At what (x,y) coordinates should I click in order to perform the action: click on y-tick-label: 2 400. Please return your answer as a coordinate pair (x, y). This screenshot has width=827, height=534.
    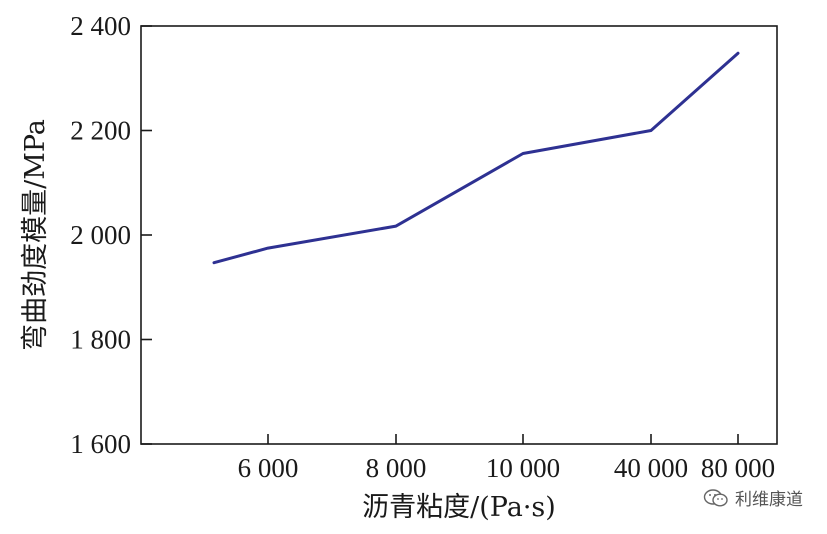
    Looking at the image, I should click on (100, 26).